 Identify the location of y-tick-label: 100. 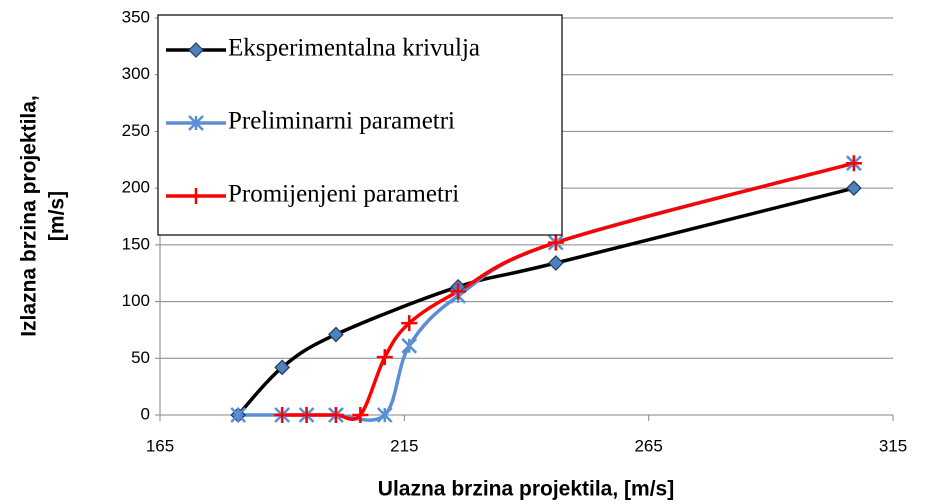
(136, 300).